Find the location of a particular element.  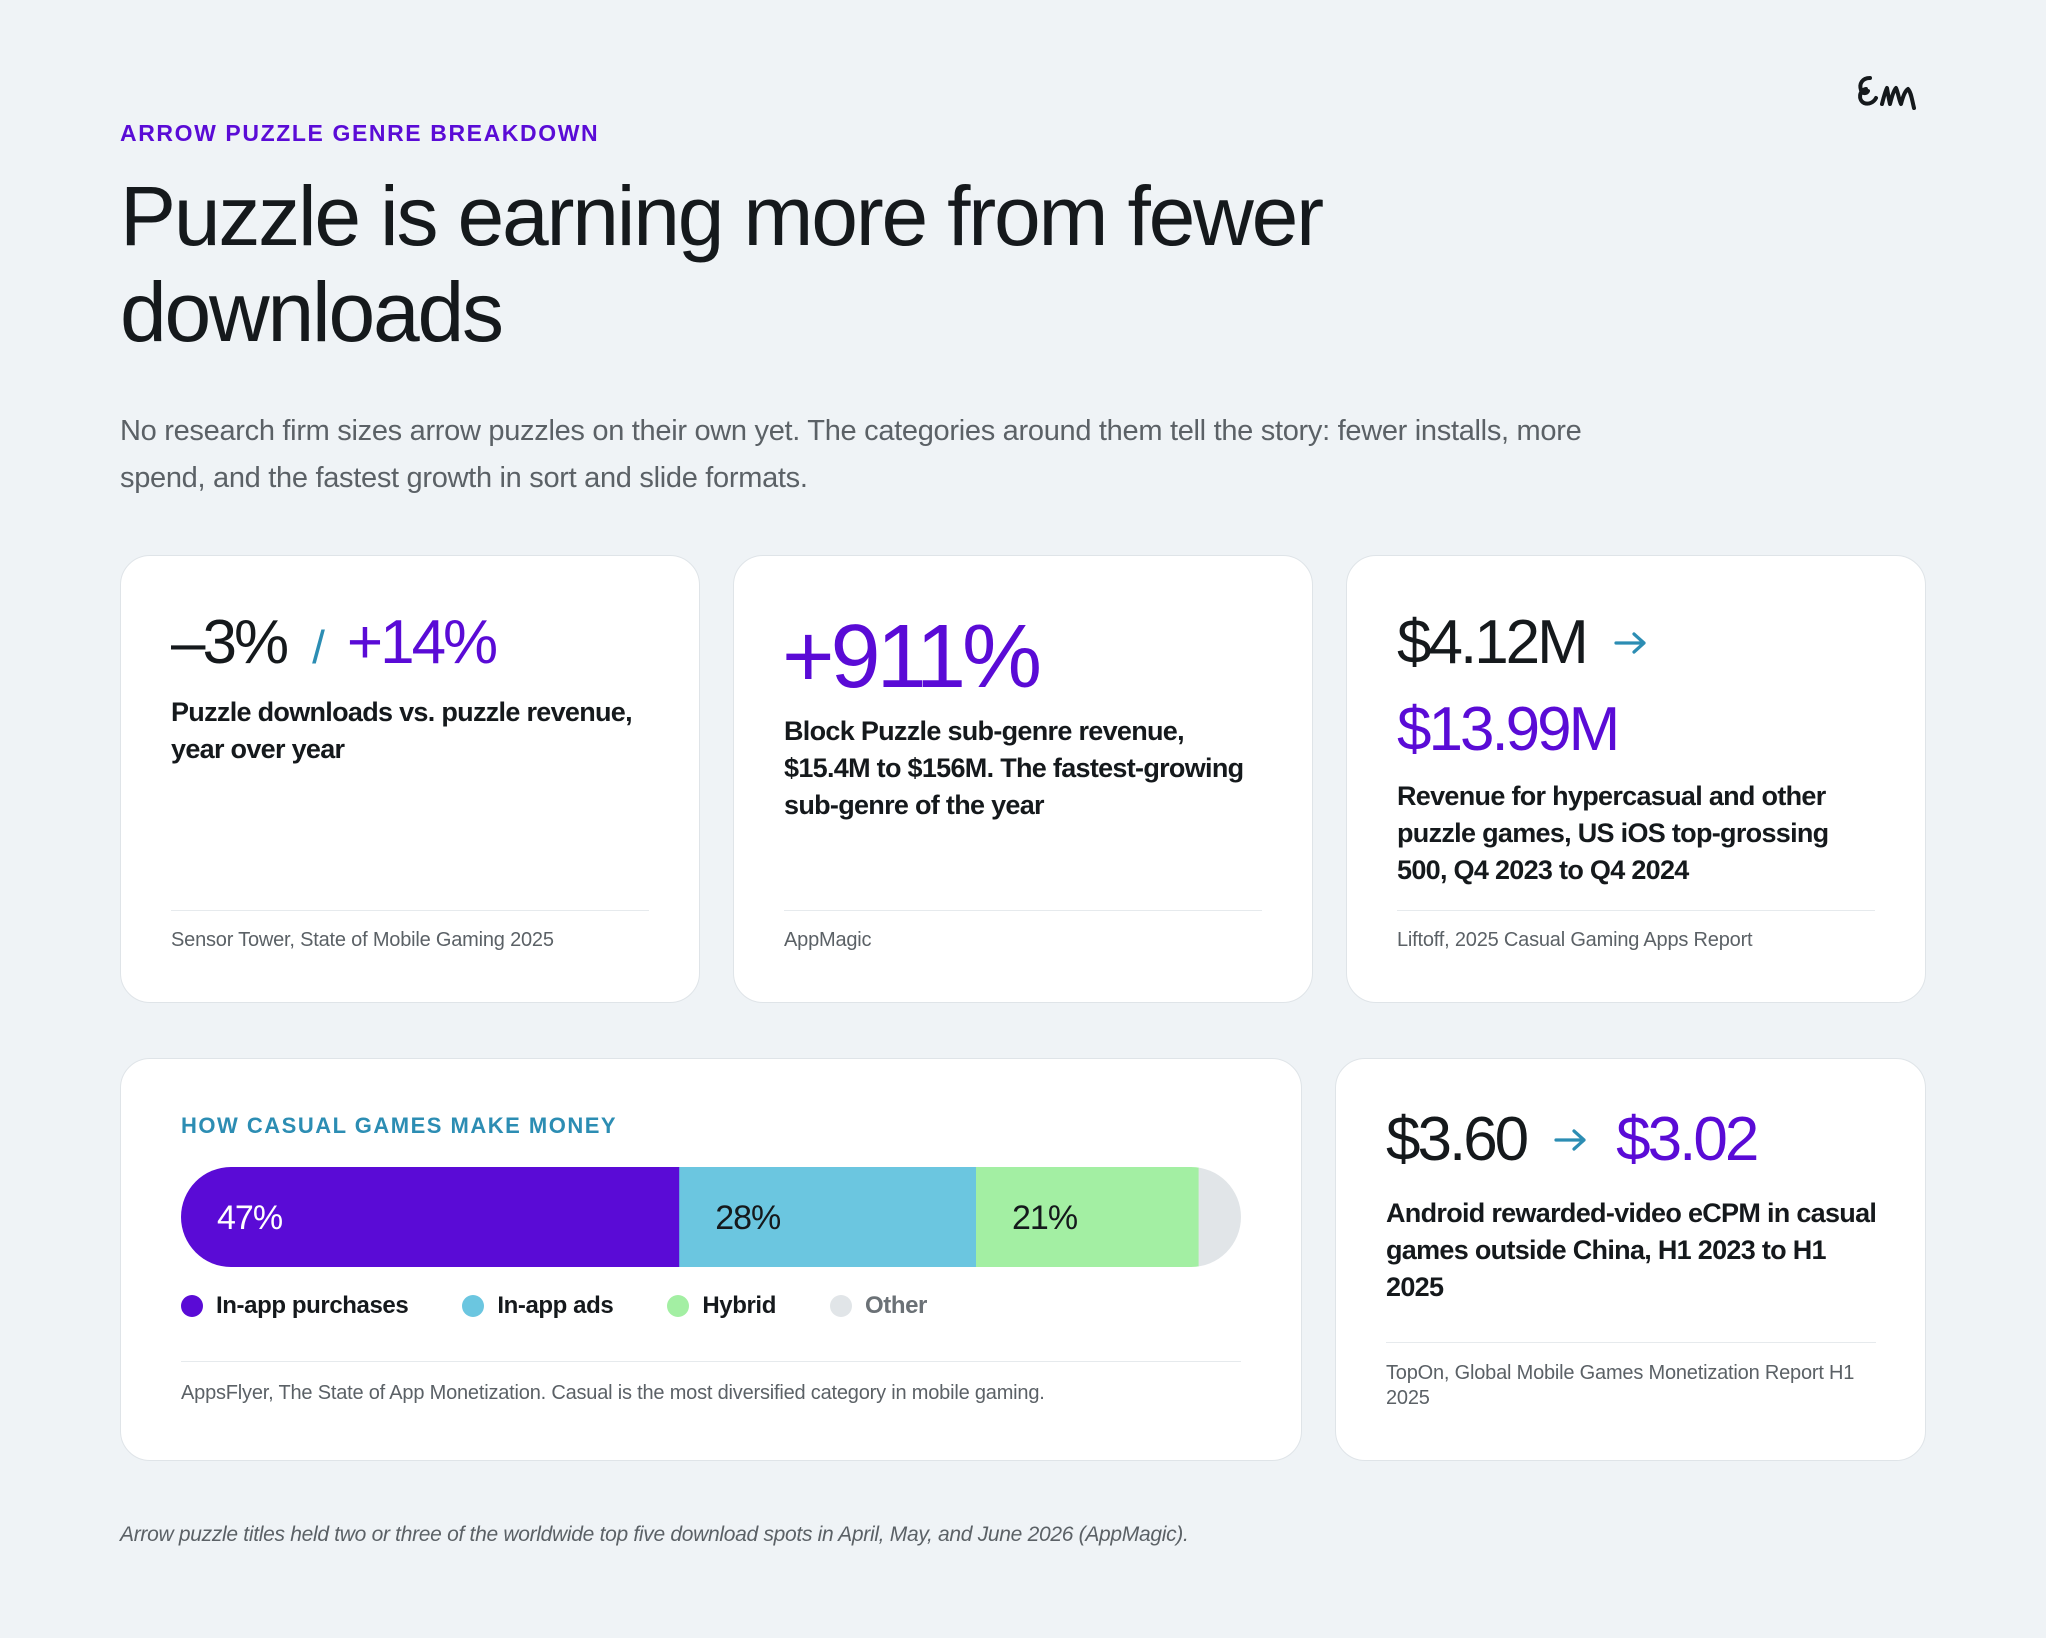

stat-value-block-puzzle: +911% is located at coordinates (912, 657).